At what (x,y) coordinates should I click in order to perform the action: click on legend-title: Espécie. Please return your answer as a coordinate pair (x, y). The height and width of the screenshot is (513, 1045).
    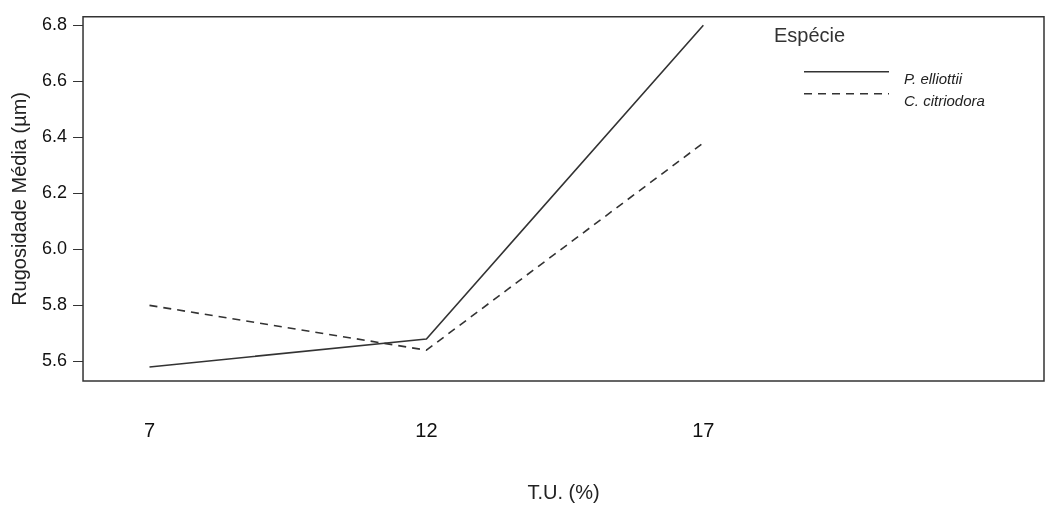
    Looking at the image, I should click on (810, 35).